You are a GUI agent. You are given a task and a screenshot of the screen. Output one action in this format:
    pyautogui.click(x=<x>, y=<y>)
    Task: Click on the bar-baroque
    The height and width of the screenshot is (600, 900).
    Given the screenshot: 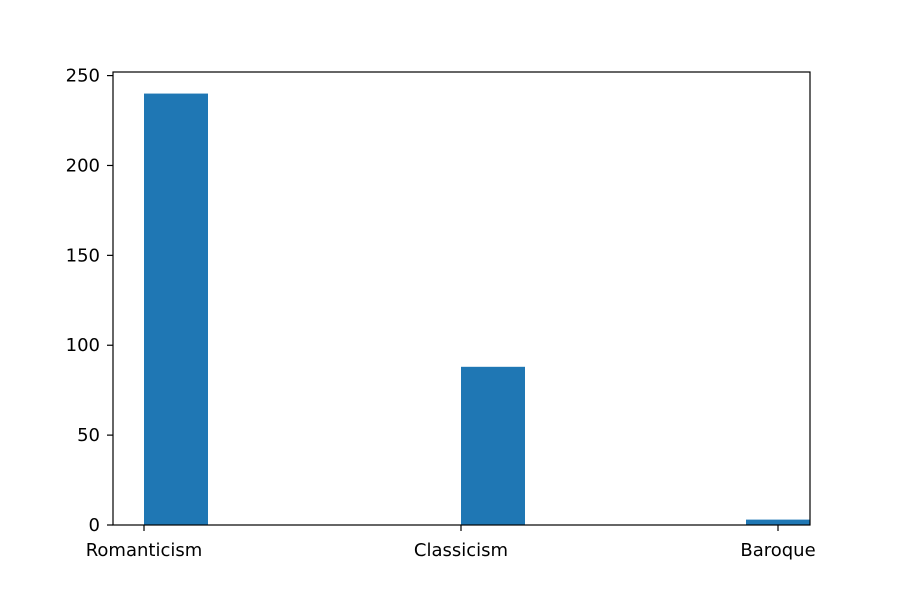 What is the action you would take?
    pyautogui.click(x=778, y=522)
    